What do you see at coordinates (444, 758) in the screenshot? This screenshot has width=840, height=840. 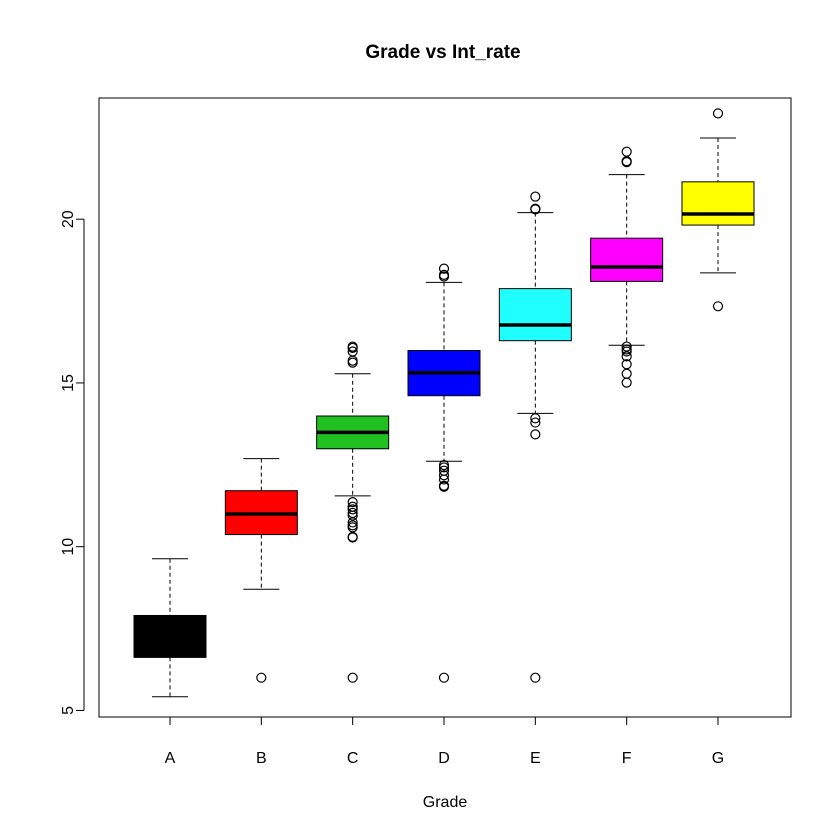 I see `x-tick-label: D` at bounding box center [444, 758].